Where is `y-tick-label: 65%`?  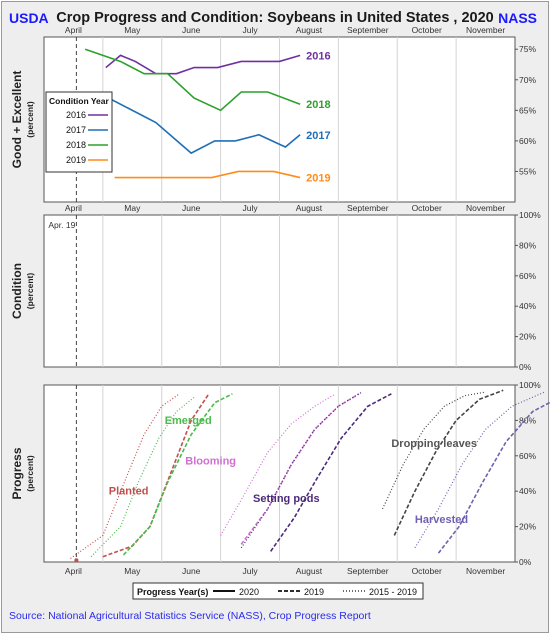 y-tick-label: 65% is located at coordinates (527, 110).